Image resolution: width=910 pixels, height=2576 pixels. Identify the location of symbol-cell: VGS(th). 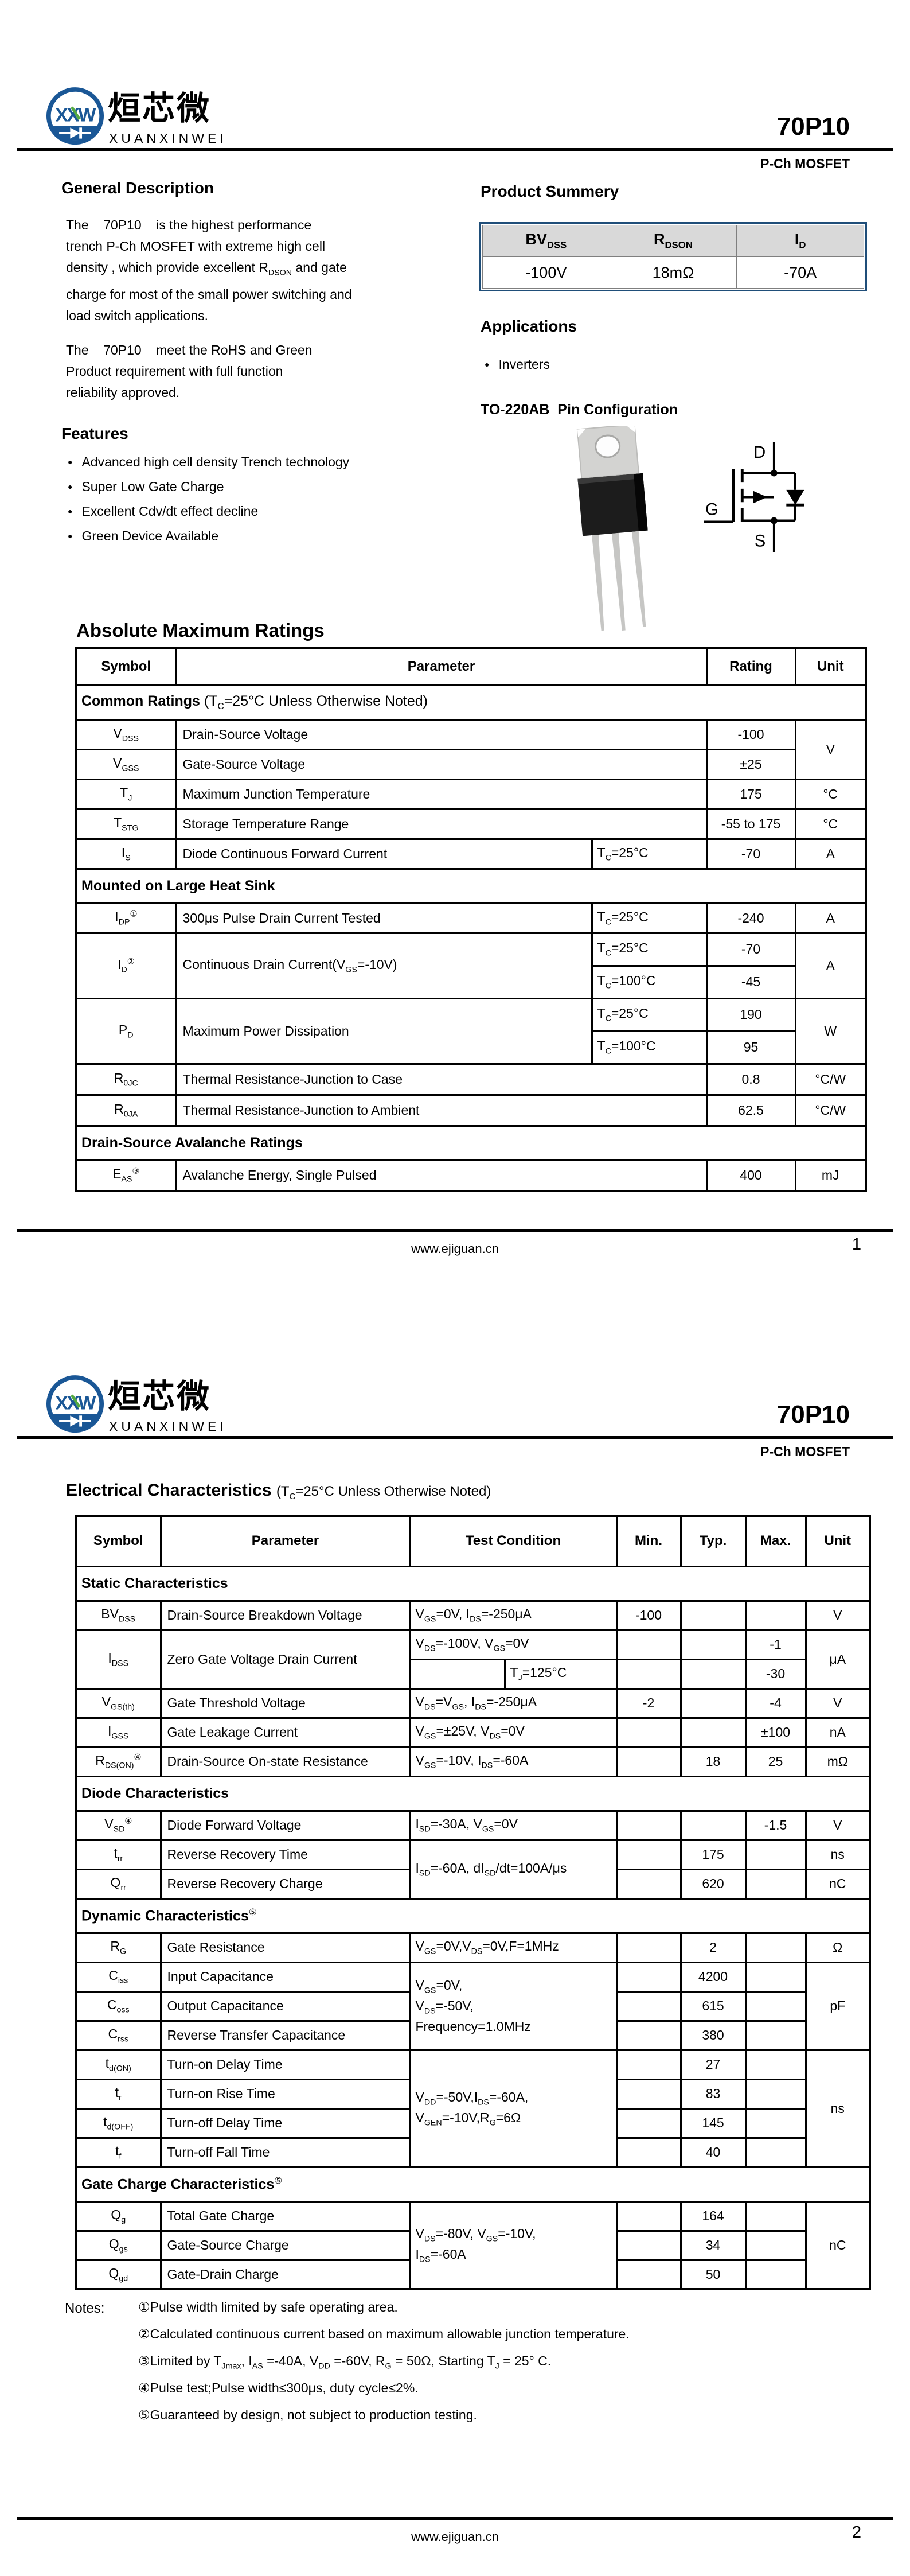
(118, 1703).